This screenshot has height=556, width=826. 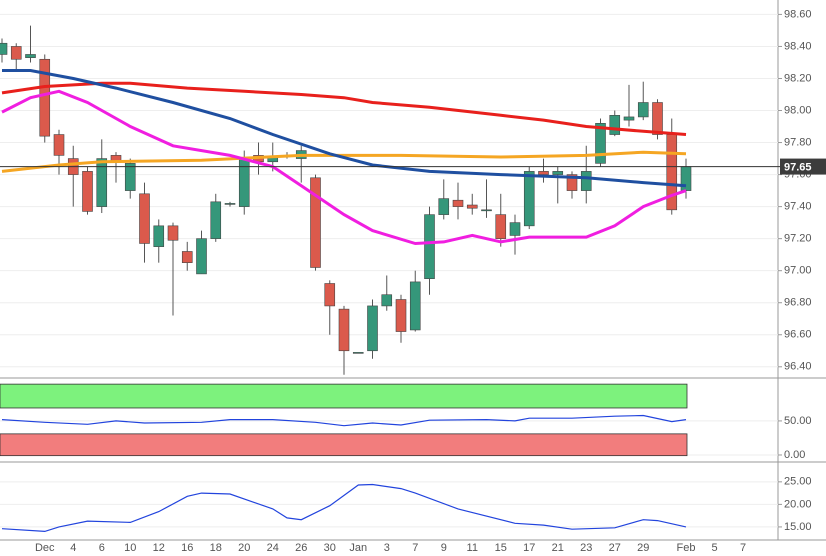 I want to click on x-tick-label: 21, so click(x=558, y=548).